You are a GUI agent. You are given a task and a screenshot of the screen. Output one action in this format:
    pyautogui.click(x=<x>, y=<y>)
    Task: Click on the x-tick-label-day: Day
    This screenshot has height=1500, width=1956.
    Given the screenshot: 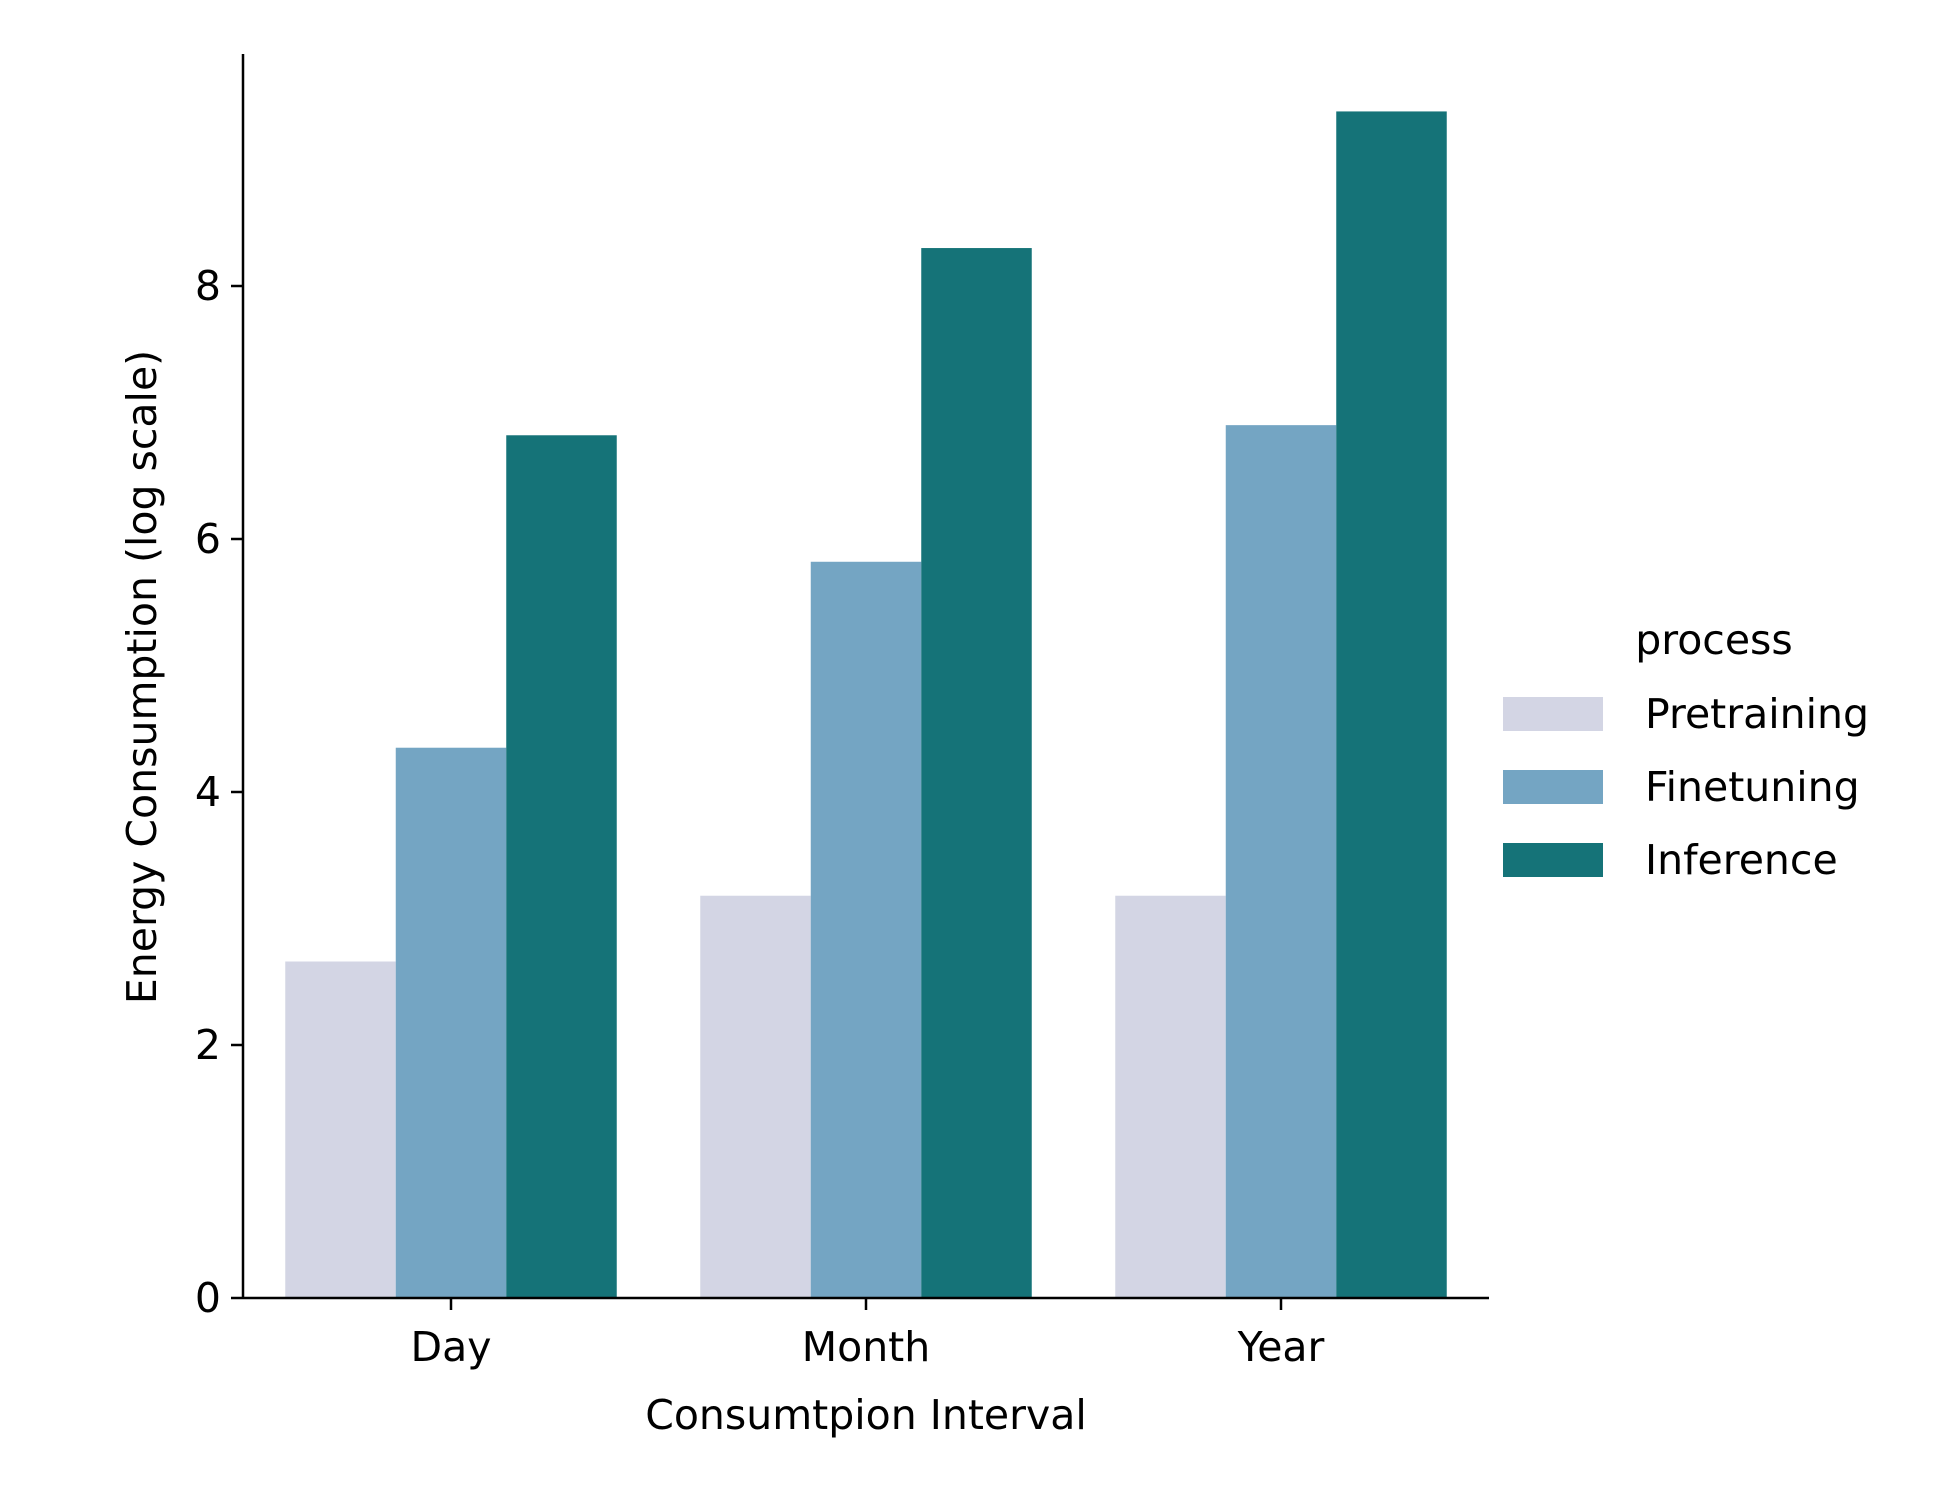 What is the action you would take?
    pyautogui.click(x=451, y=1347)
    